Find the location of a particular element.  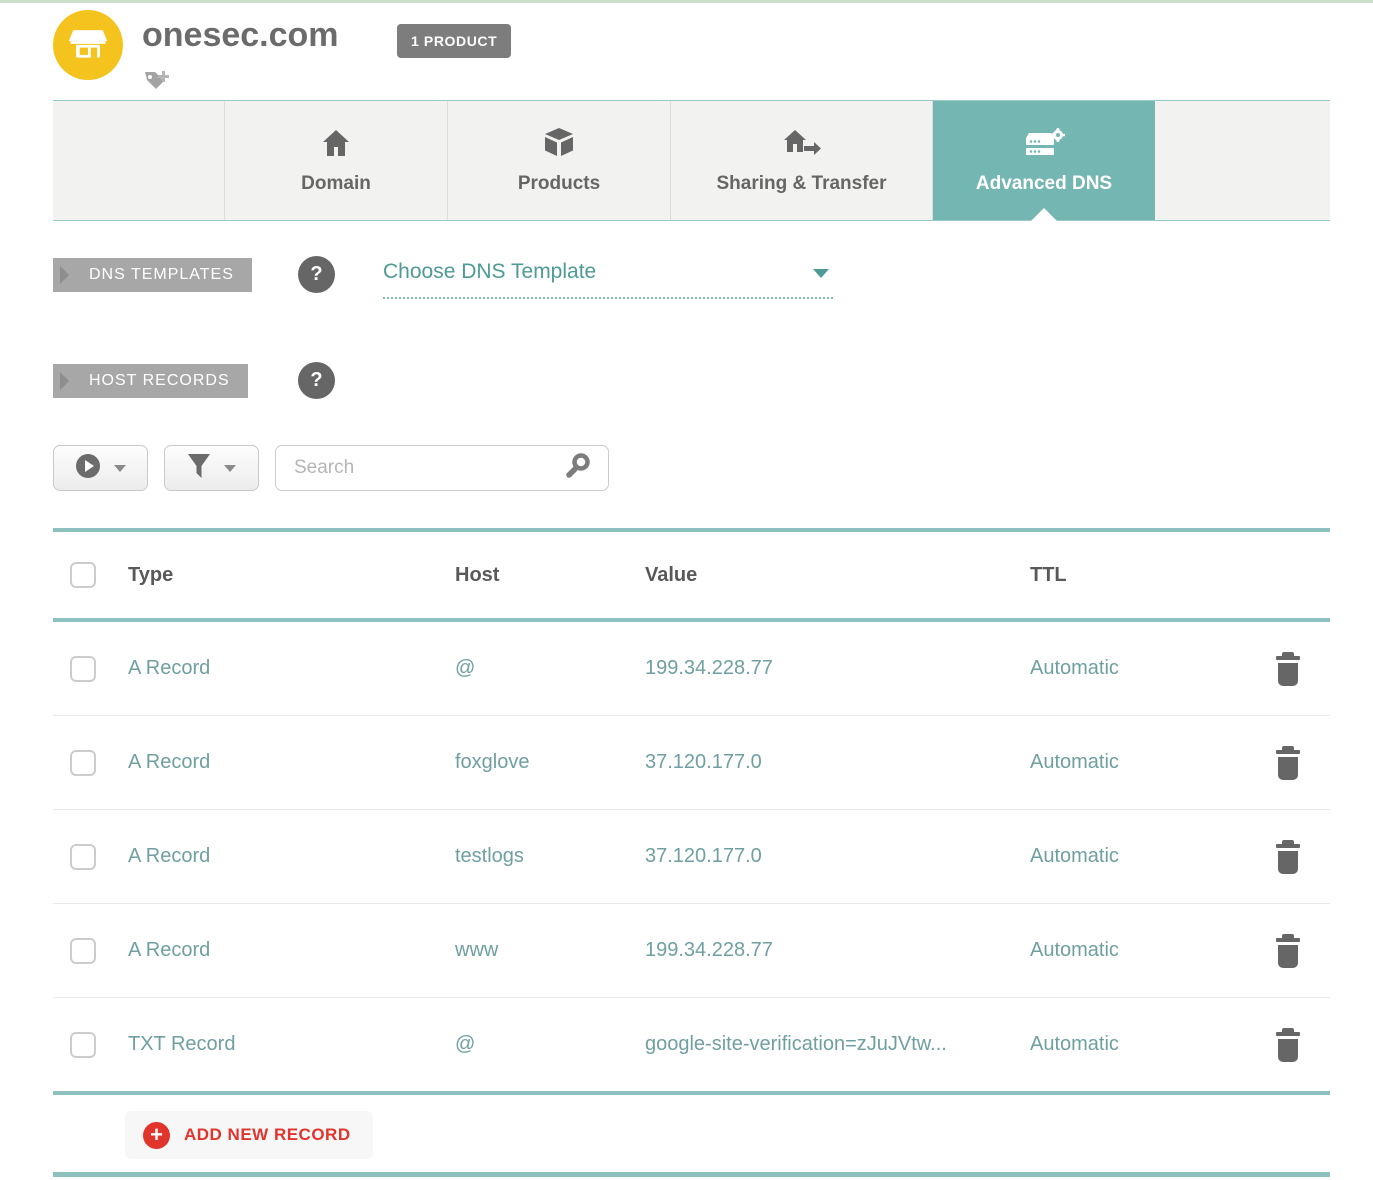

host-records-help-icon: ? is located at coordinates (316, 380).